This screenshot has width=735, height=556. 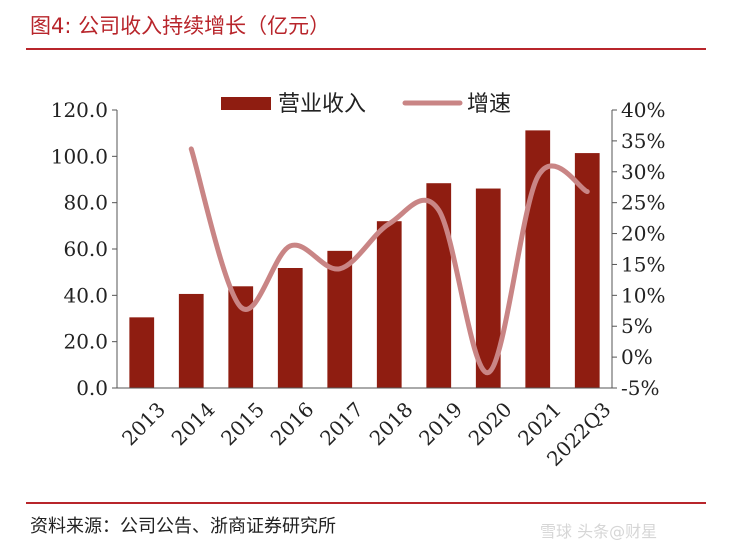 I want to click on left-axis: 0.0 20.0 40.0 60.0 80.0 100.0 120.0, so click(x=84, y=249).